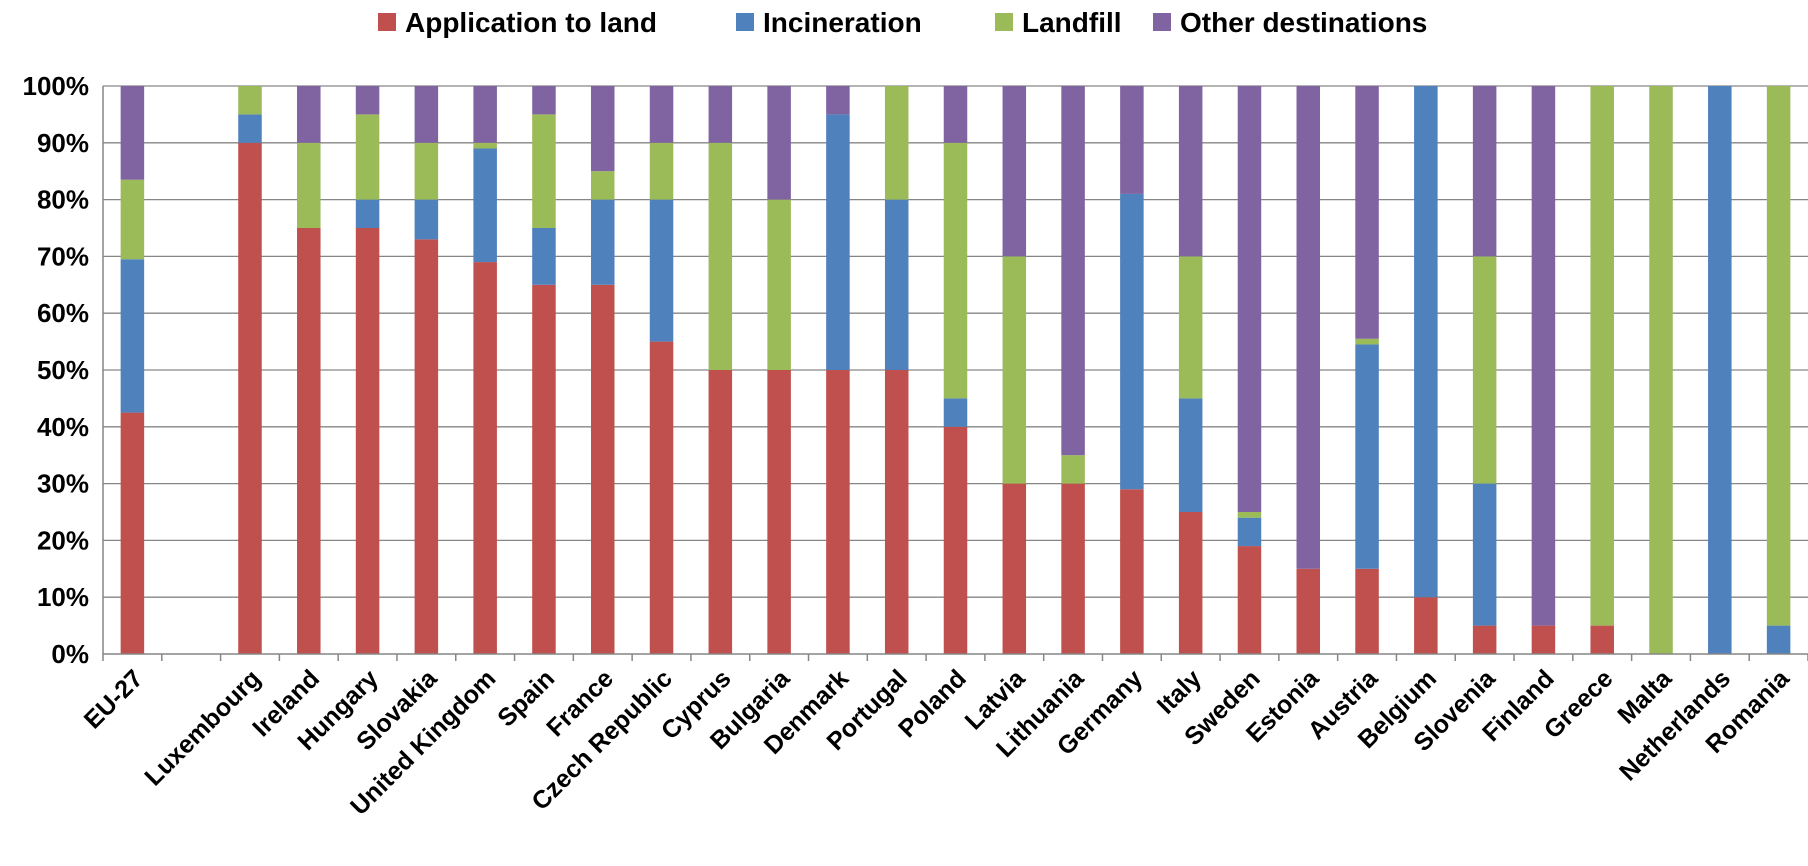  I want to click on bar-other-destinations-finland, so click(1543, 356).